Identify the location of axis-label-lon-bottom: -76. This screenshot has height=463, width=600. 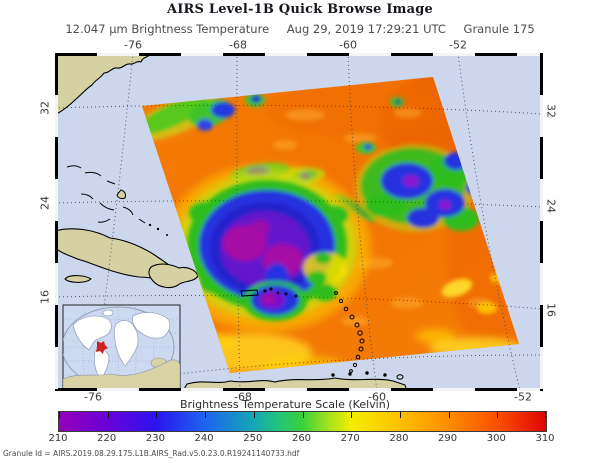
(93, 397).